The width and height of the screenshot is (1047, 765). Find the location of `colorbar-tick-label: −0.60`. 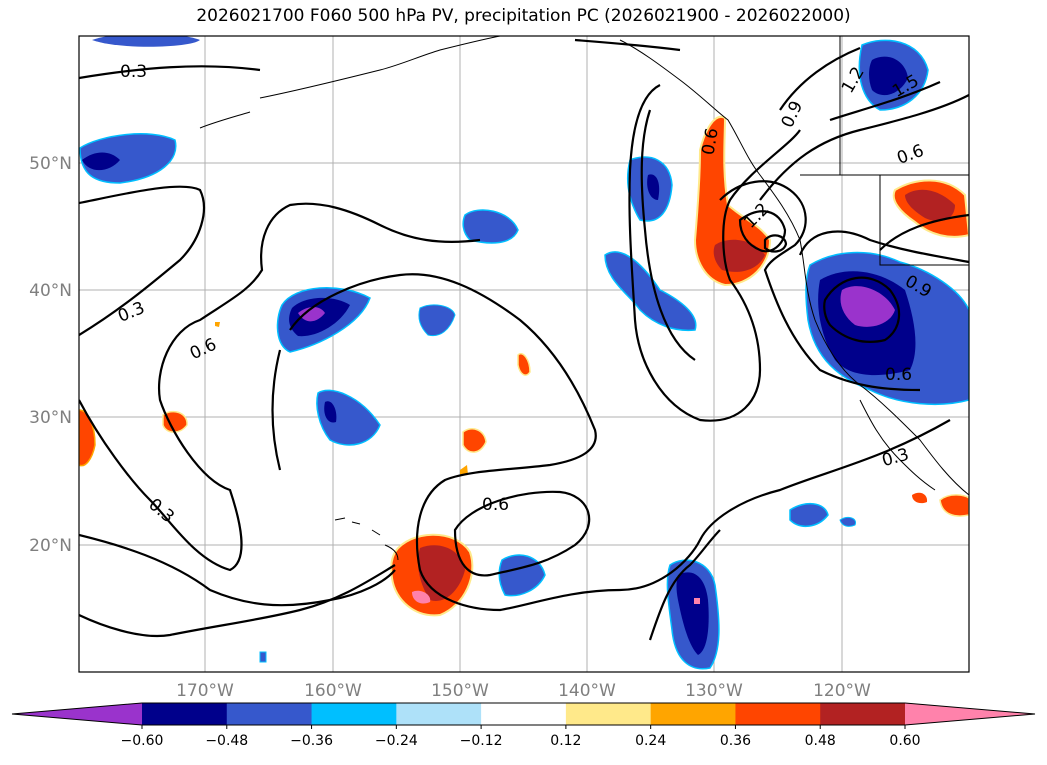

colorbar-tick-label: −0.60 is located at coordinates (142, 741).